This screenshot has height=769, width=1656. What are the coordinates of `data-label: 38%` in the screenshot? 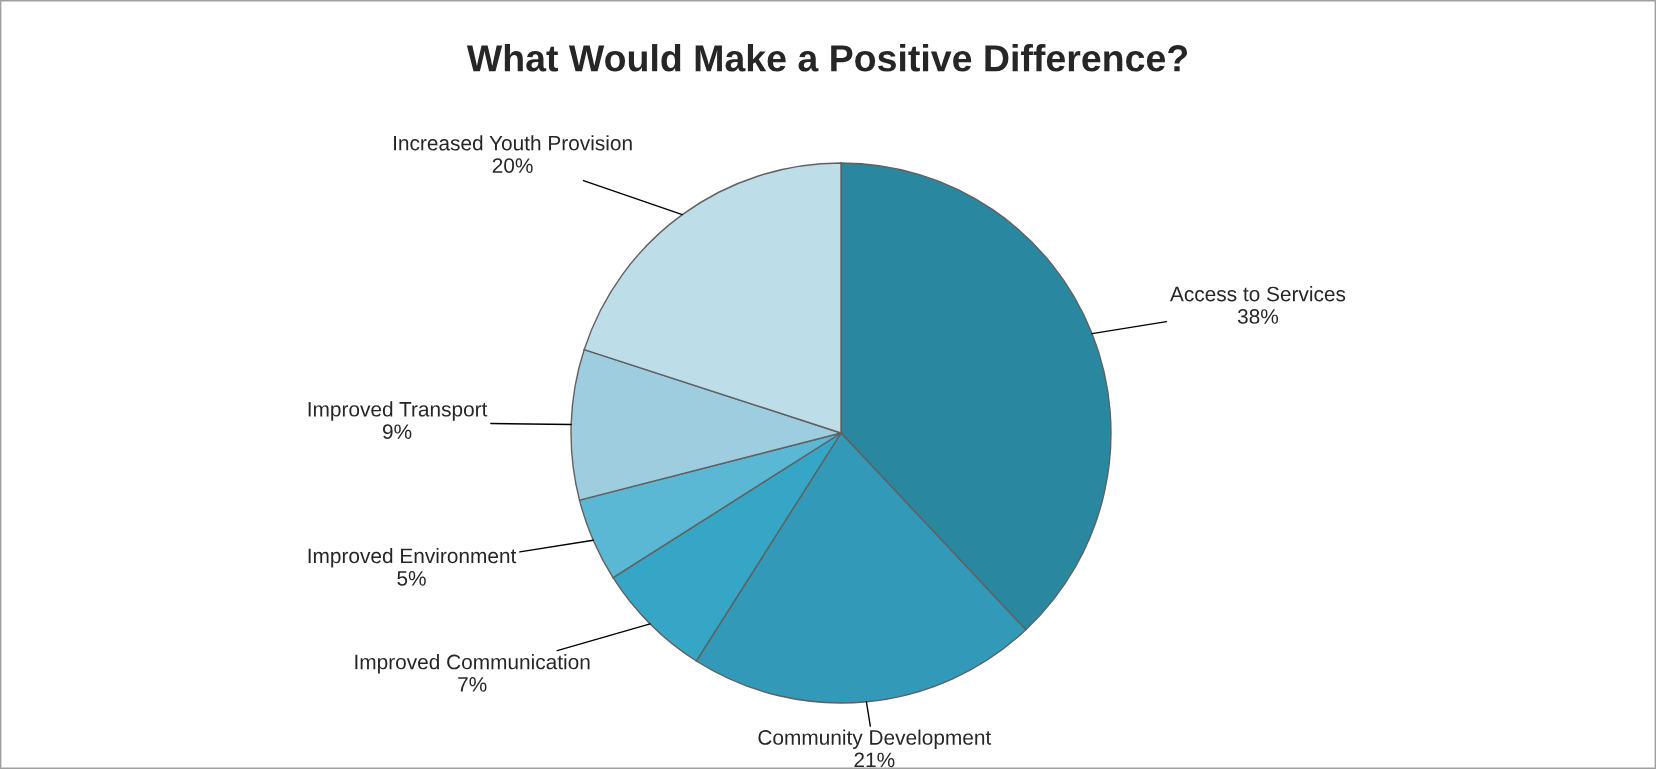 It's located at (1258, 316).